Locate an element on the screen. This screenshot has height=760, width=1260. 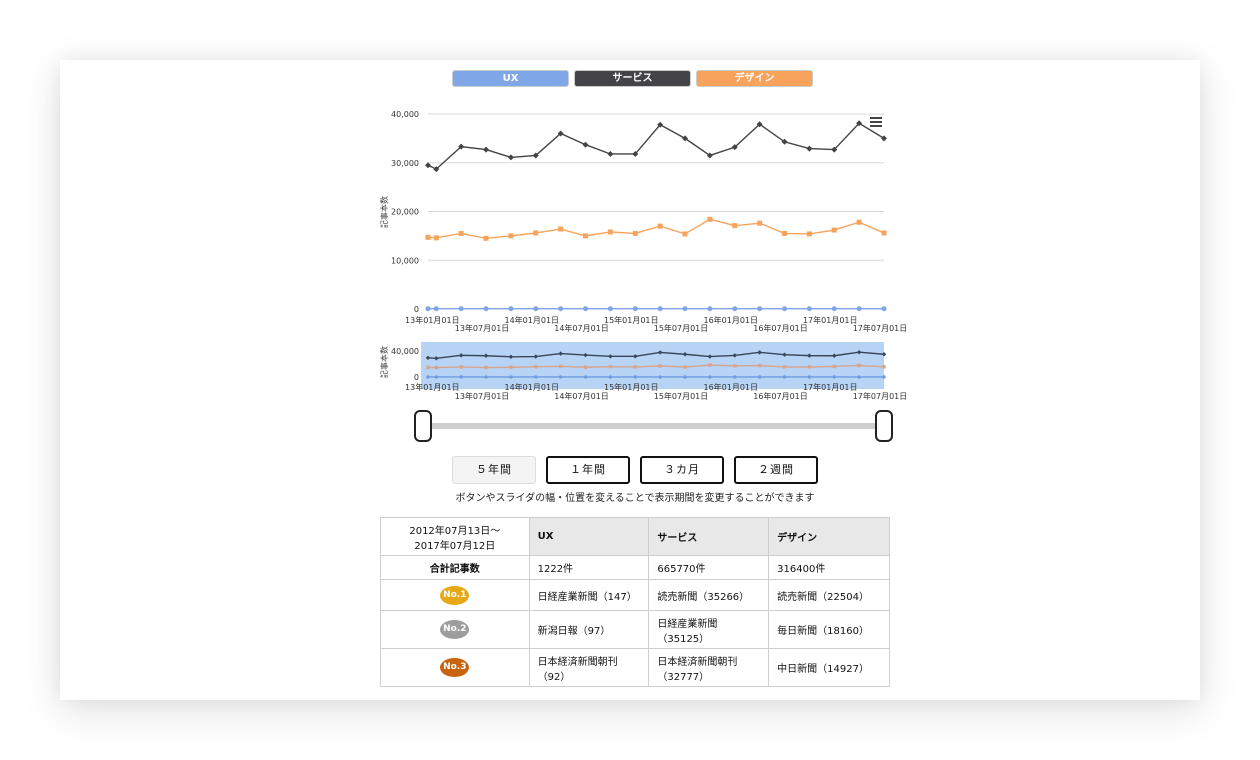
range-1y-button: １年間 is located at coordinates (588, 470).